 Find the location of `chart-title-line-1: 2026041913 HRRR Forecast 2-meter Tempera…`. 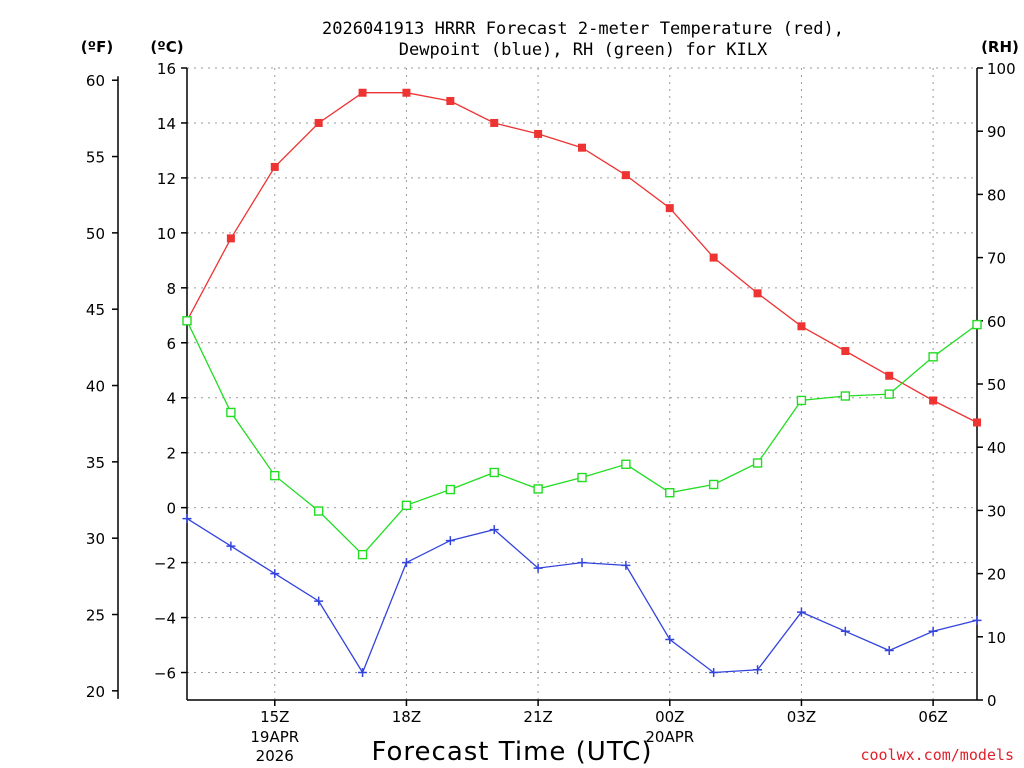

chart-title-line-1: 2026041913 HRRR Forecast 2-meter Tempera… is located at coordinates (583, 29).